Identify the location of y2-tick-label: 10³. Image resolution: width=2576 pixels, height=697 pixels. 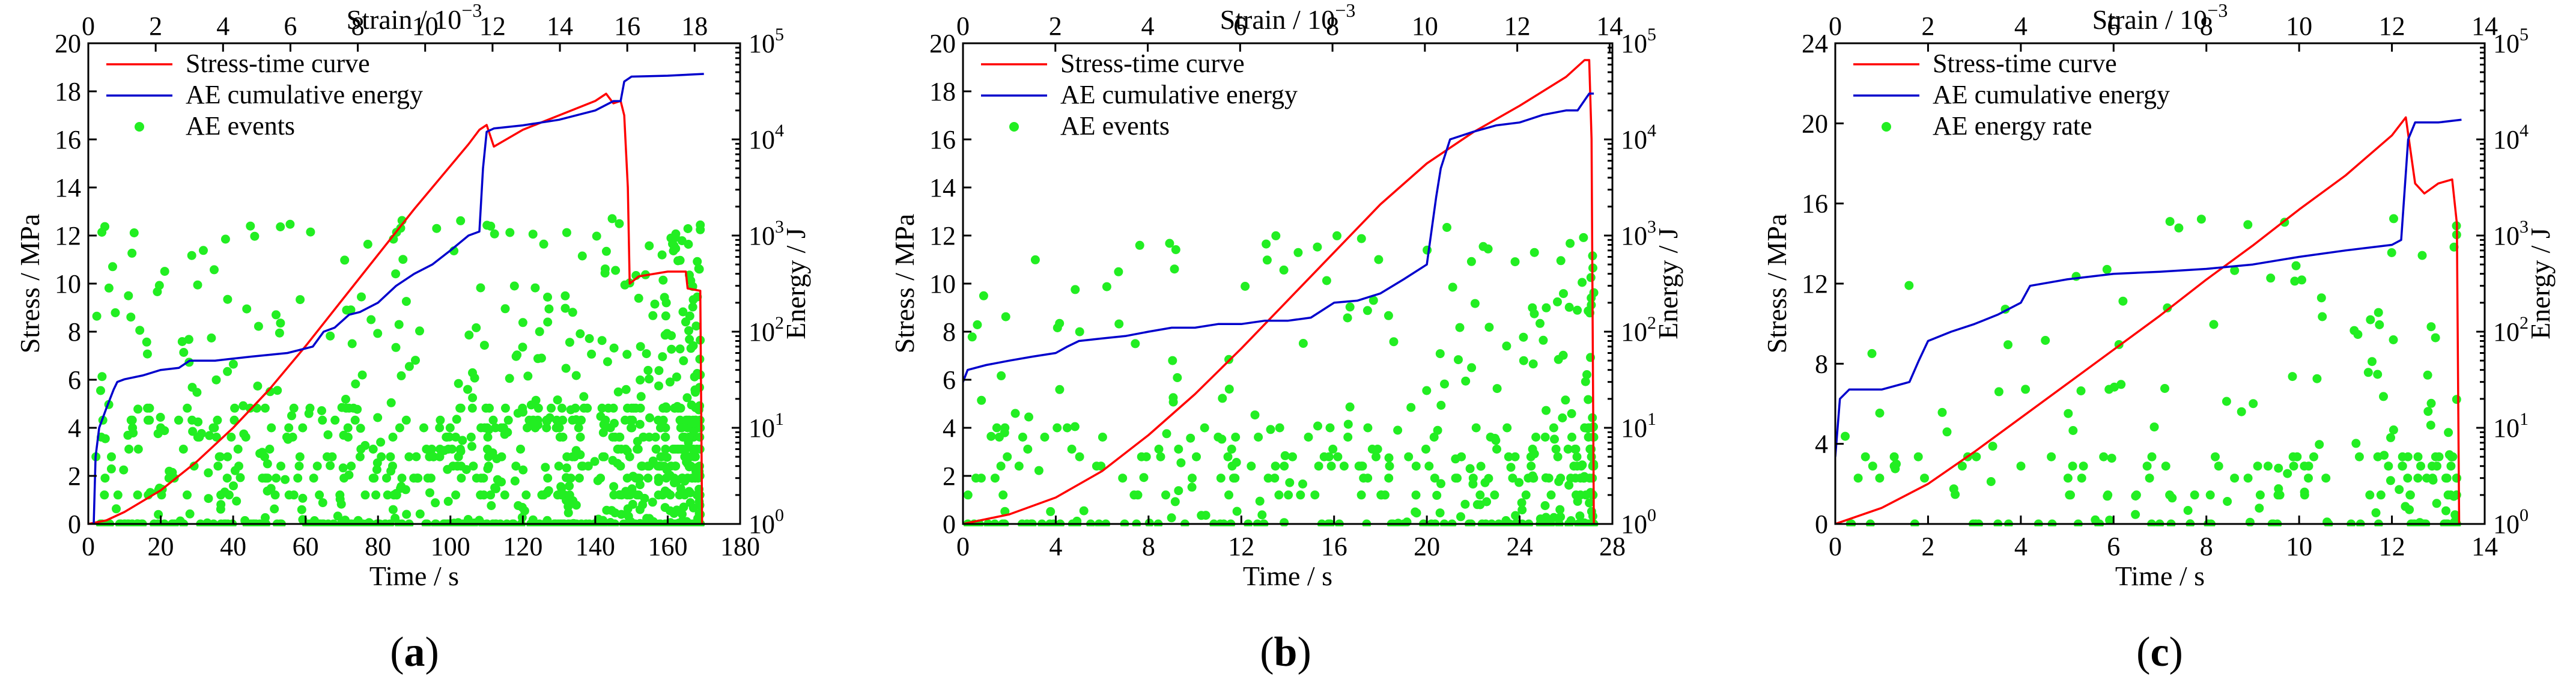
(767, 234).